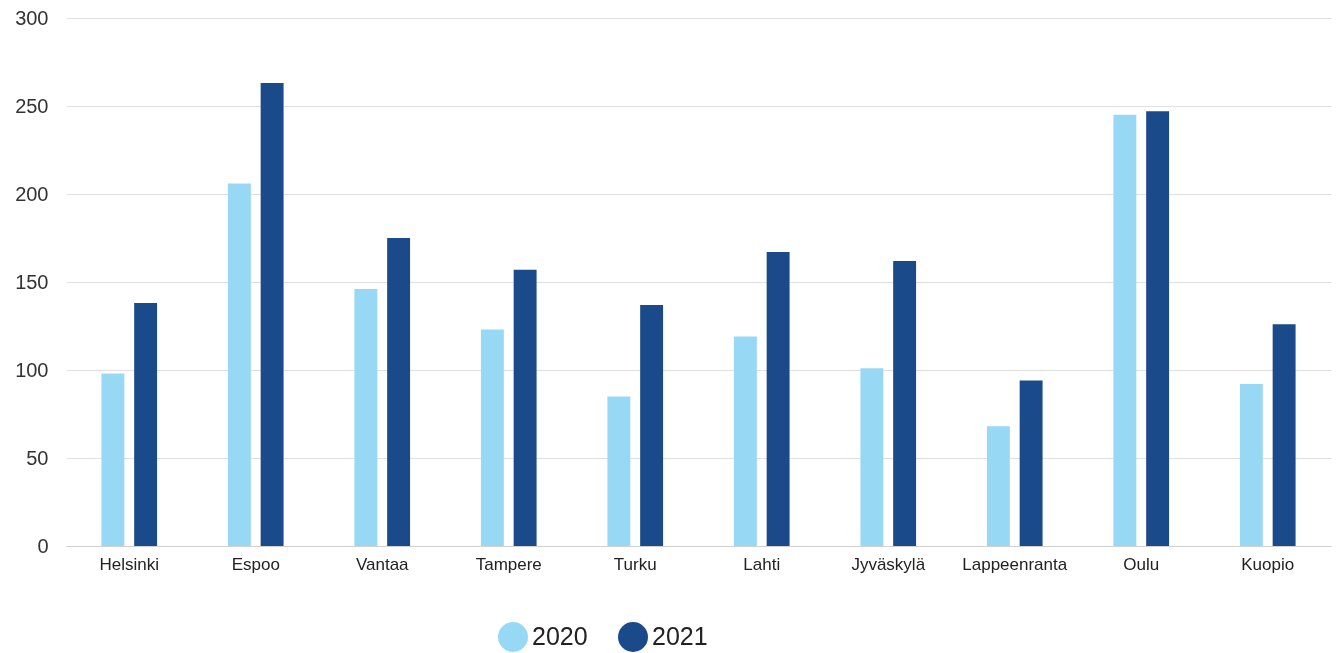 The image size is (1344, 653). Describe the element at coordinates (560, 636) in the screenshot. I see `legend-label: 2020` at that location.